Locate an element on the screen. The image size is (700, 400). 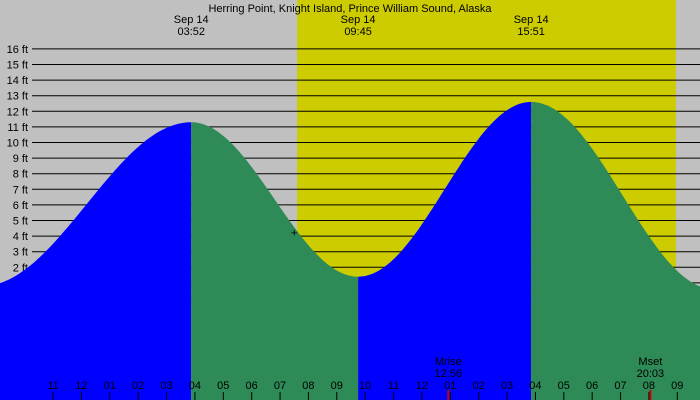
y-tick-label: 4 ft is located at coordinates (20, 237).